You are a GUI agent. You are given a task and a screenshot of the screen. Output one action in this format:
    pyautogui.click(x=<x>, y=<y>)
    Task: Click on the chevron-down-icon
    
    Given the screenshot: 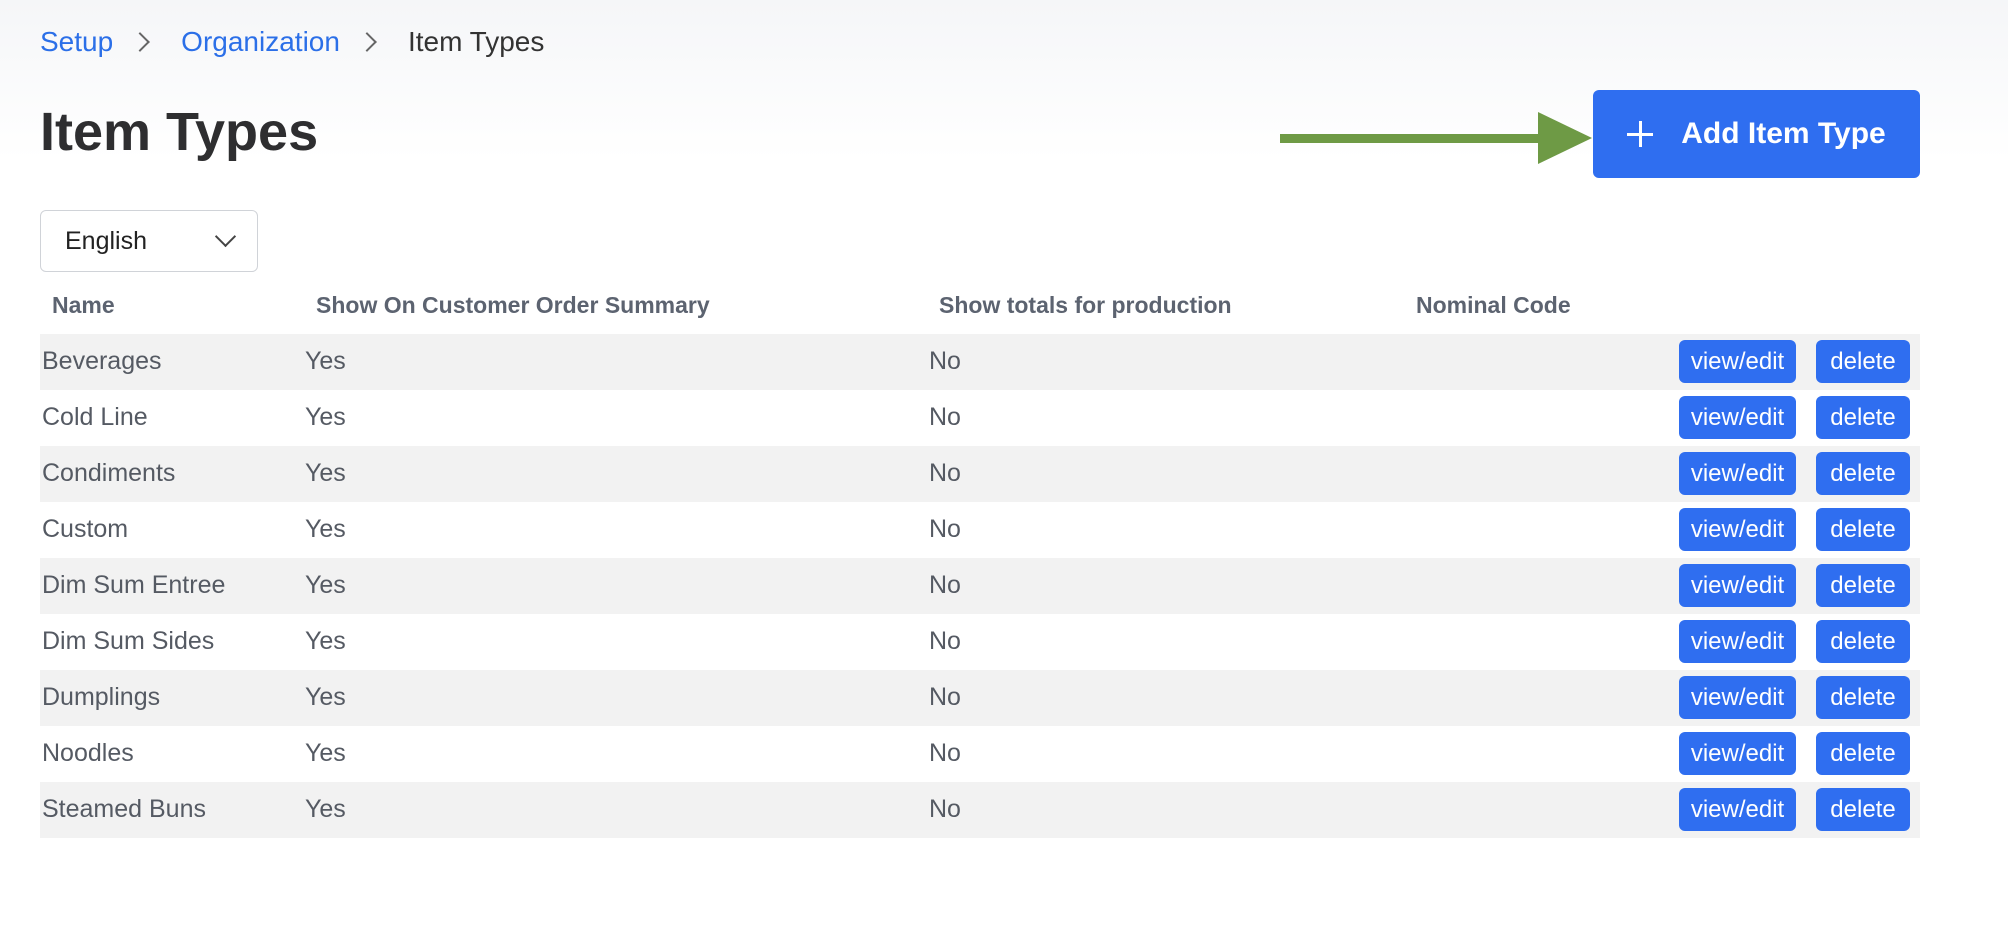 What is the action you would take?
    pyautogui.click(x=225, y=236)
    